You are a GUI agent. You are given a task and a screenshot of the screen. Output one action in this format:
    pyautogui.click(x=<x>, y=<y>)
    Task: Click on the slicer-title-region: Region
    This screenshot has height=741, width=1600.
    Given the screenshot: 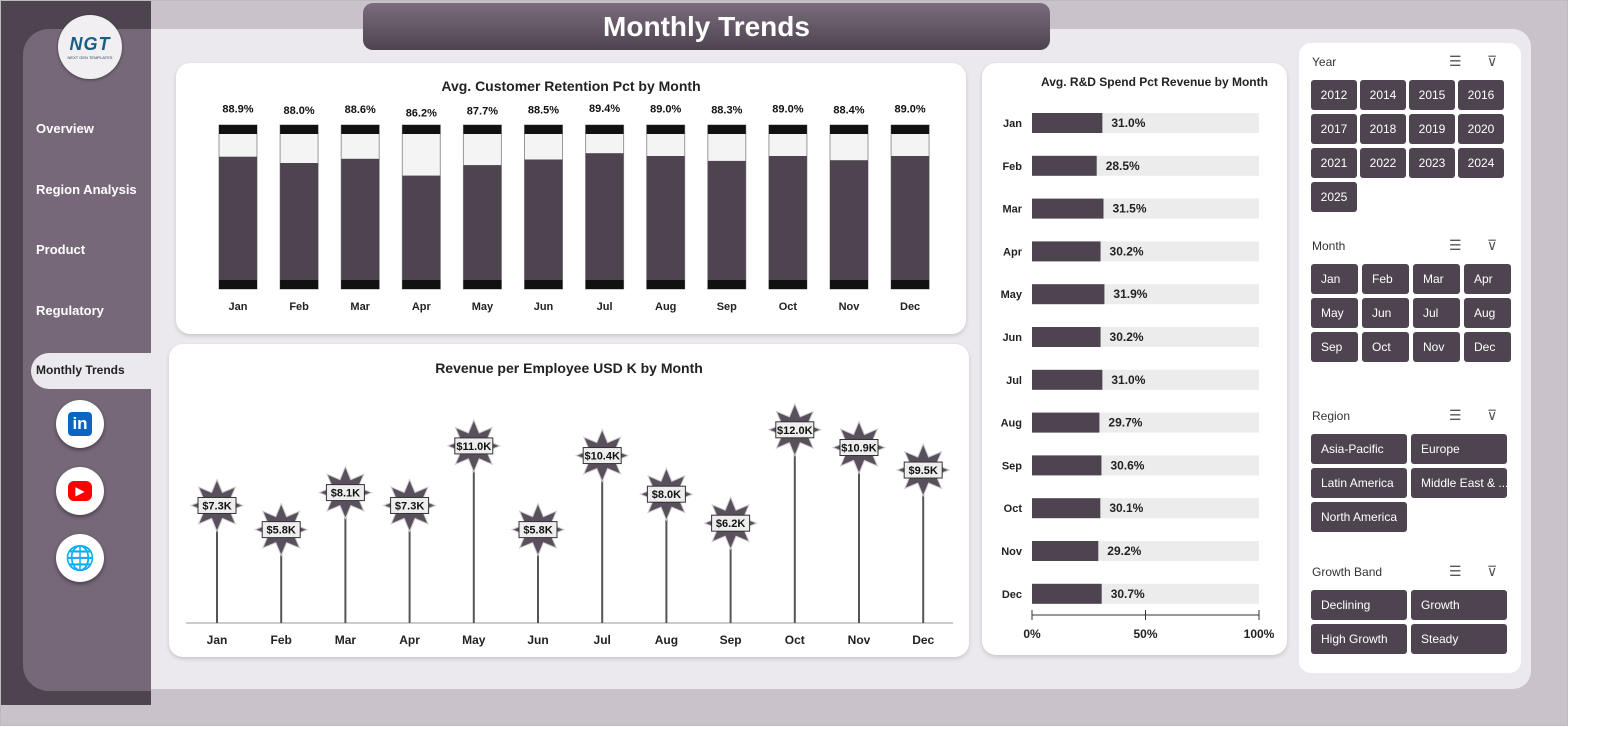 What is the action you would take?
    pyautogui.click(x=1331, y=416)
    